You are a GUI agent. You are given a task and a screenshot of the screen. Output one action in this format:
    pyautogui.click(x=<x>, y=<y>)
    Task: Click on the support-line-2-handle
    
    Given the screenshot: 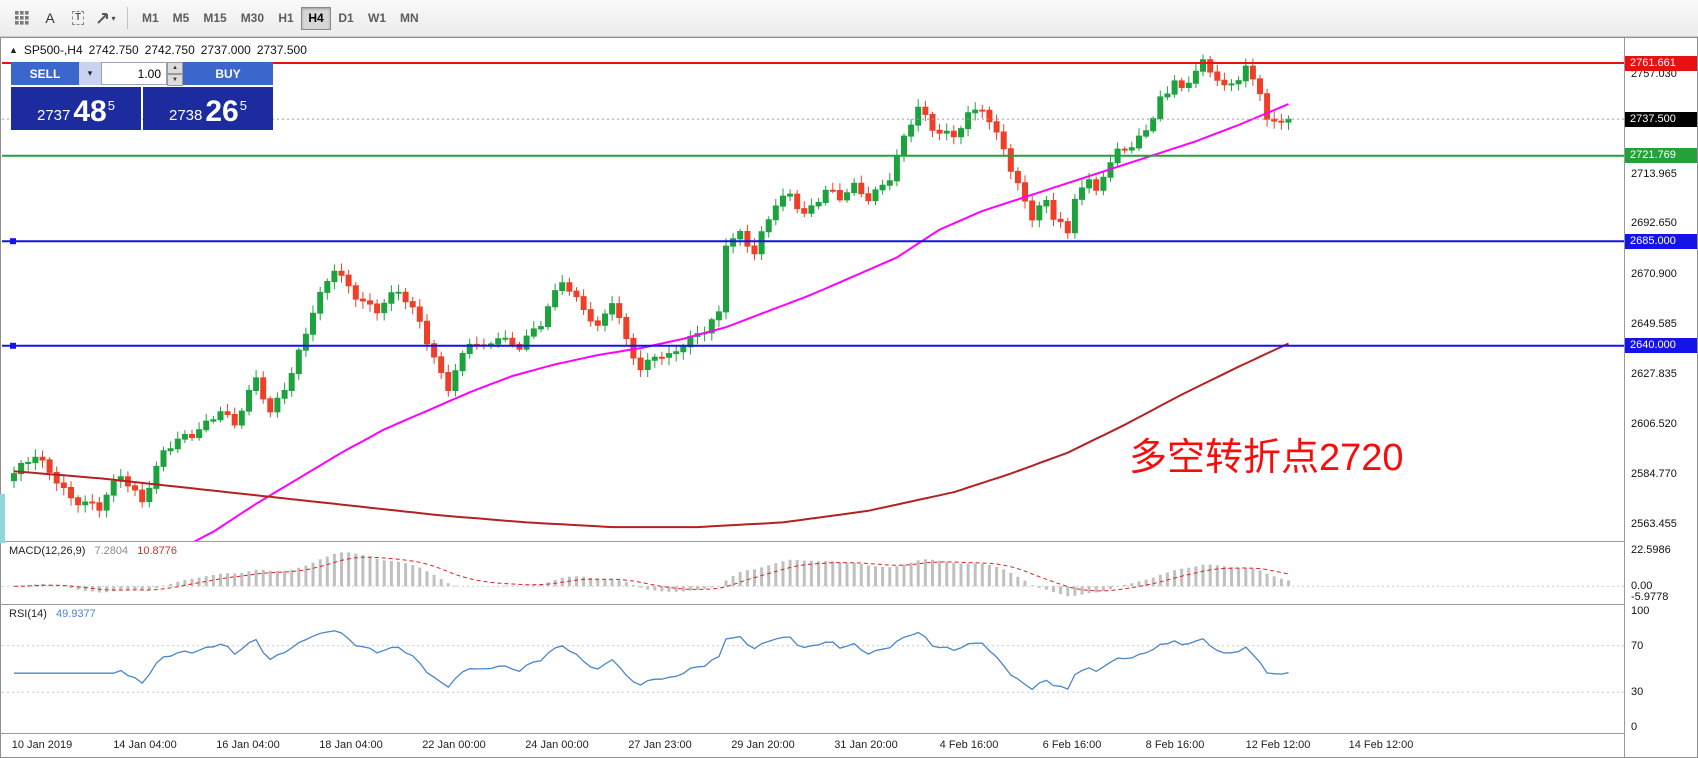 What is the action you would take?
    pyautogui.click(x=13, y=345)
    